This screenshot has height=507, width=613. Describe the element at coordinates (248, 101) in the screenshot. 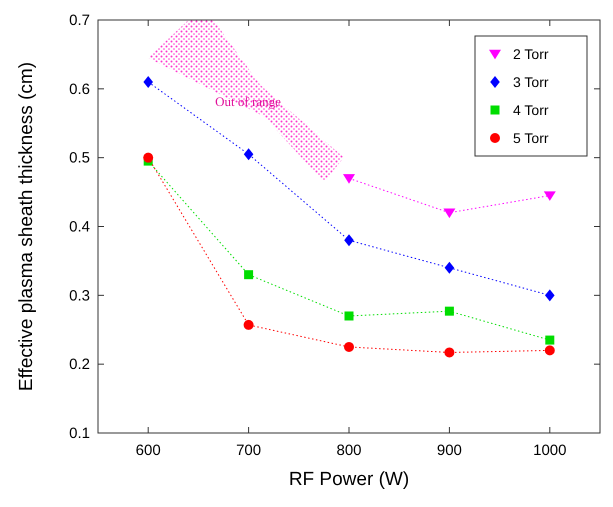

I see `annotation: Out of range` at that location.